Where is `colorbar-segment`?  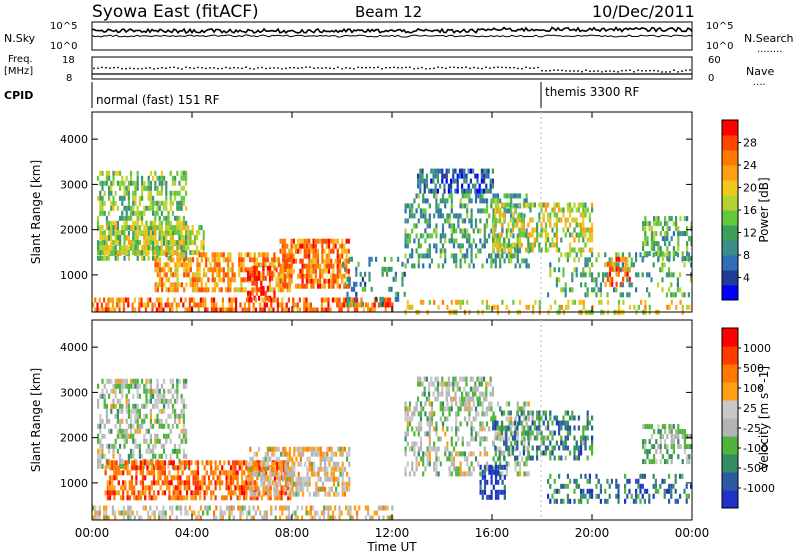 colorbar-segment is located at coordinates (730, 278).